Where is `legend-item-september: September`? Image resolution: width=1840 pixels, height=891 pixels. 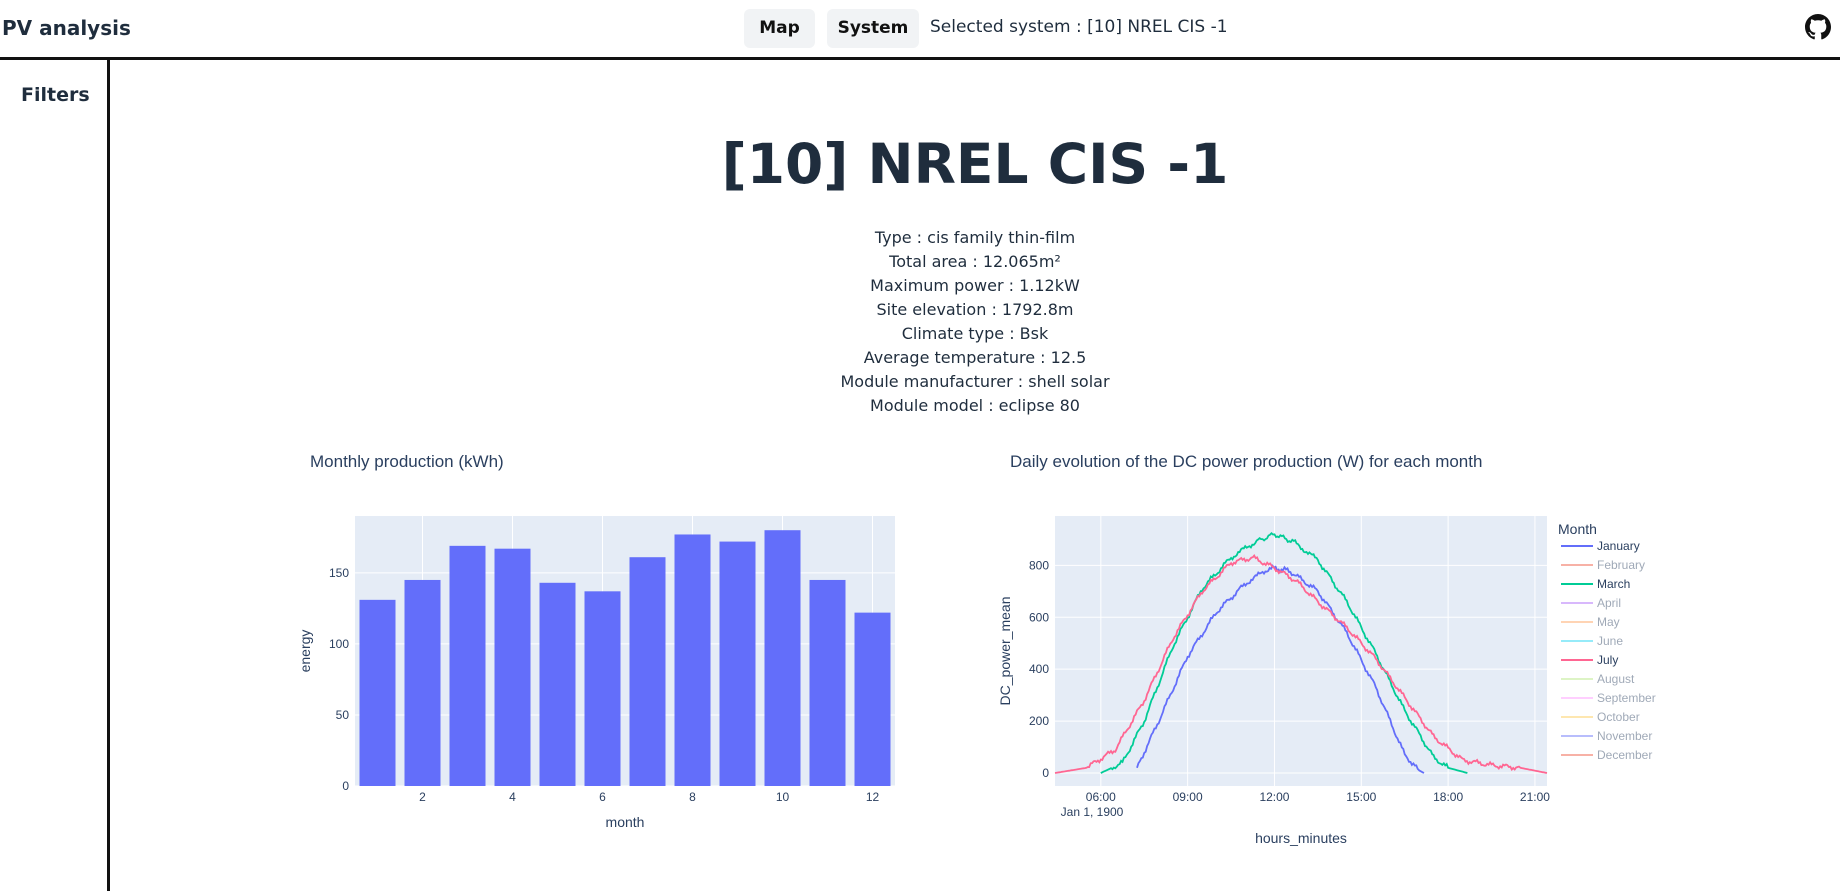 legend-item-september: September is located at coordinates (1608, 698).